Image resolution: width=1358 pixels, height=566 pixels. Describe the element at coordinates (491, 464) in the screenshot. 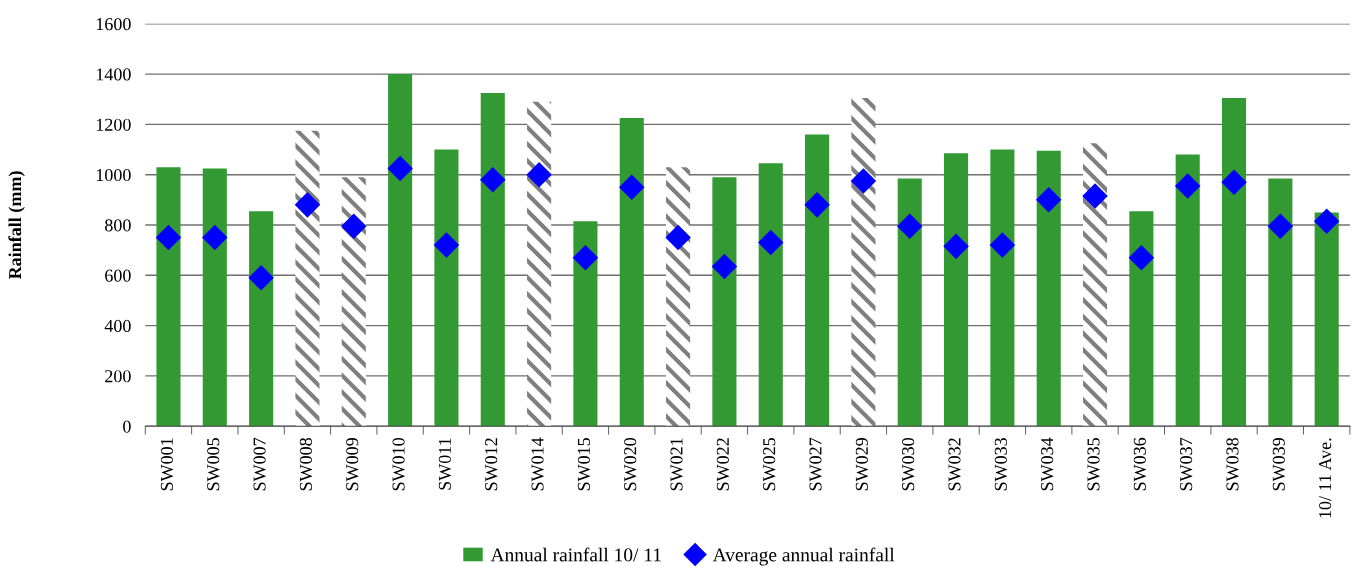

I see `x-tick-label: SW012` at that location.